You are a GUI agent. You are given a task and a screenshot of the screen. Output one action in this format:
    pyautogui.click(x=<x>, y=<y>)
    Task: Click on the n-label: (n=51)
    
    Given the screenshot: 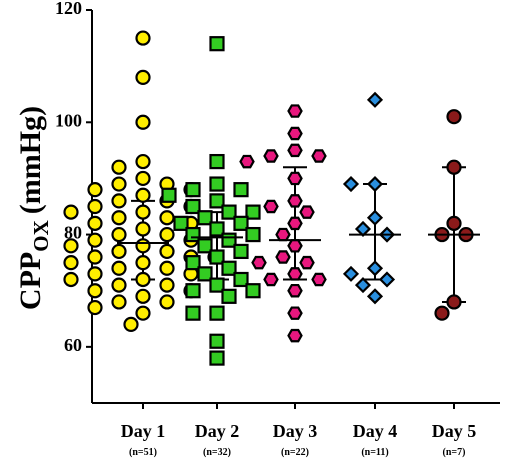 What is the action you would take?
    pyautogui.click(x=143, y=452)
    